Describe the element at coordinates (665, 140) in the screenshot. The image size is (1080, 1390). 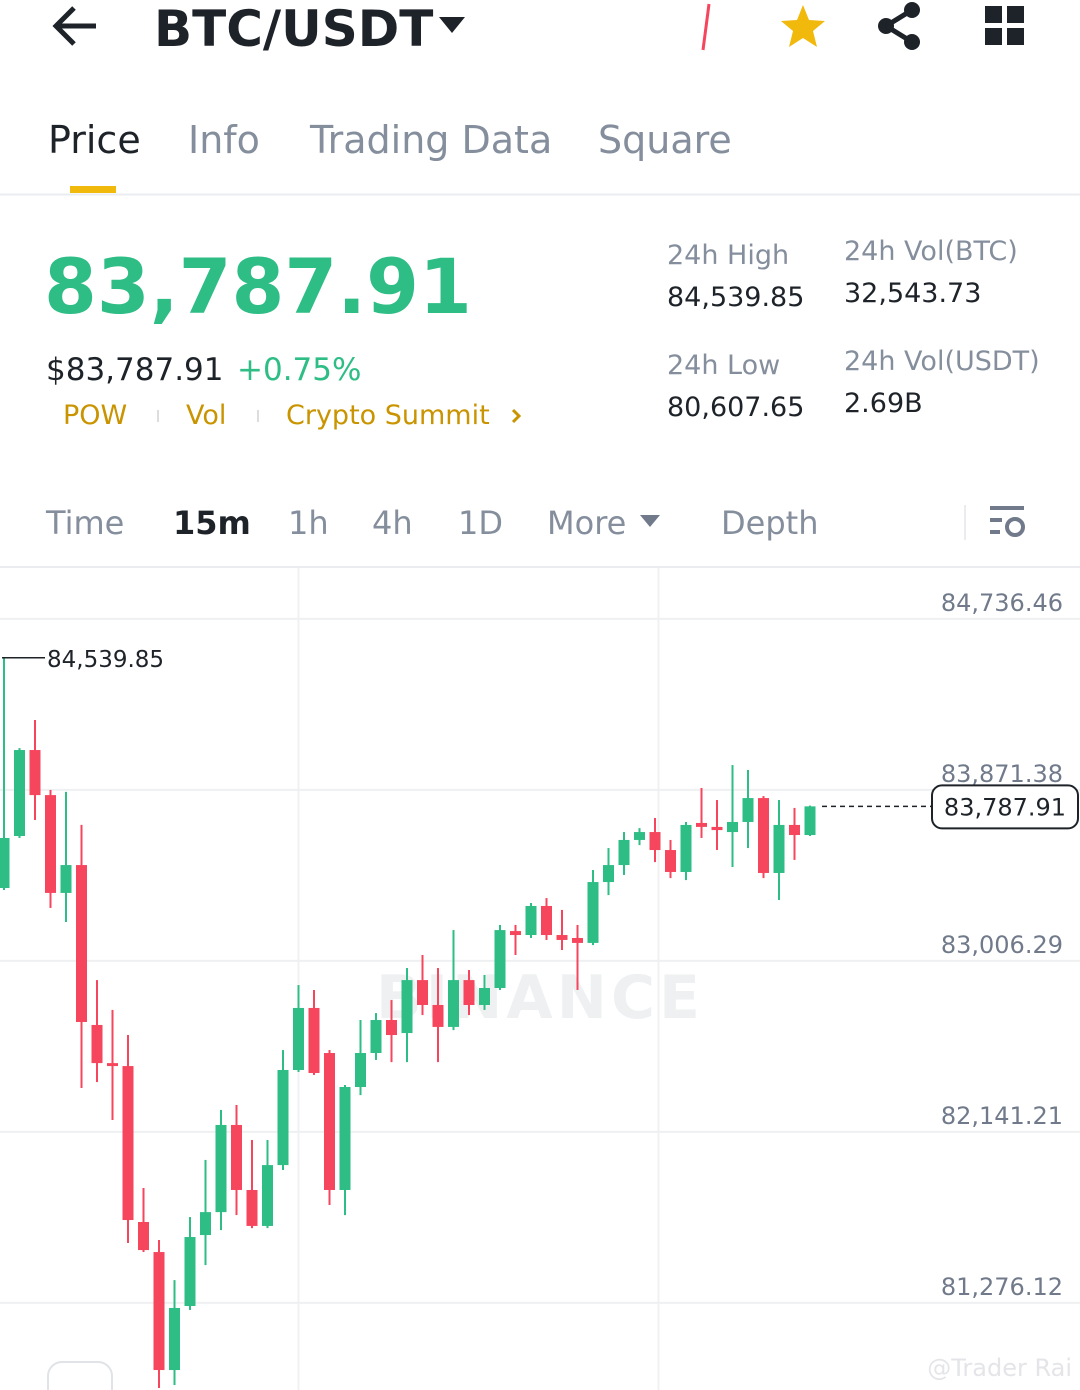
I see `tab: Square` at that location.